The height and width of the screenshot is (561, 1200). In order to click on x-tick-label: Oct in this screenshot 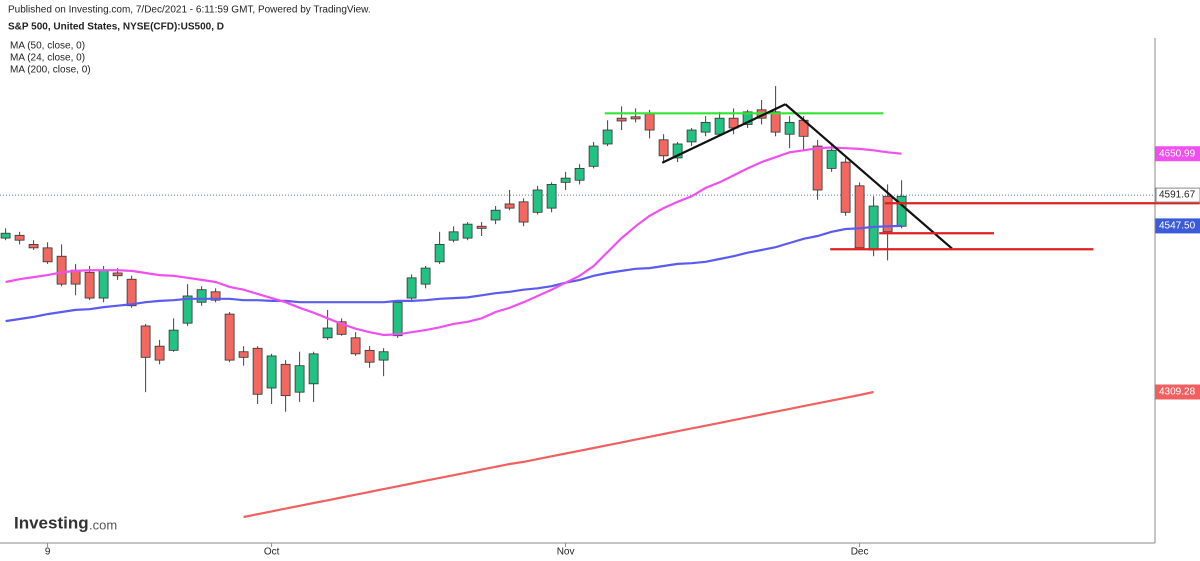, I will do `click(272, 552)`.